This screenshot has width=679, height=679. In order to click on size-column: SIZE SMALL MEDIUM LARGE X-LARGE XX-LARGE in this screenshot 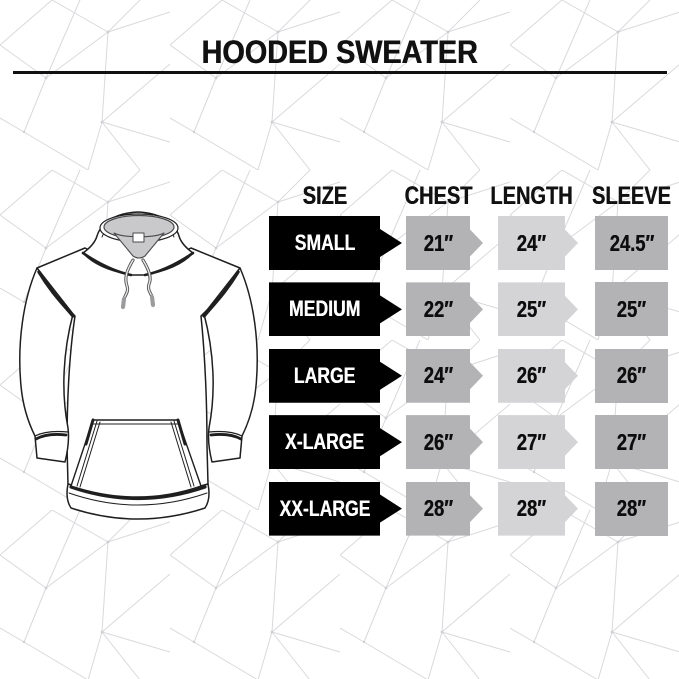, I will do `click(335, 359)`.